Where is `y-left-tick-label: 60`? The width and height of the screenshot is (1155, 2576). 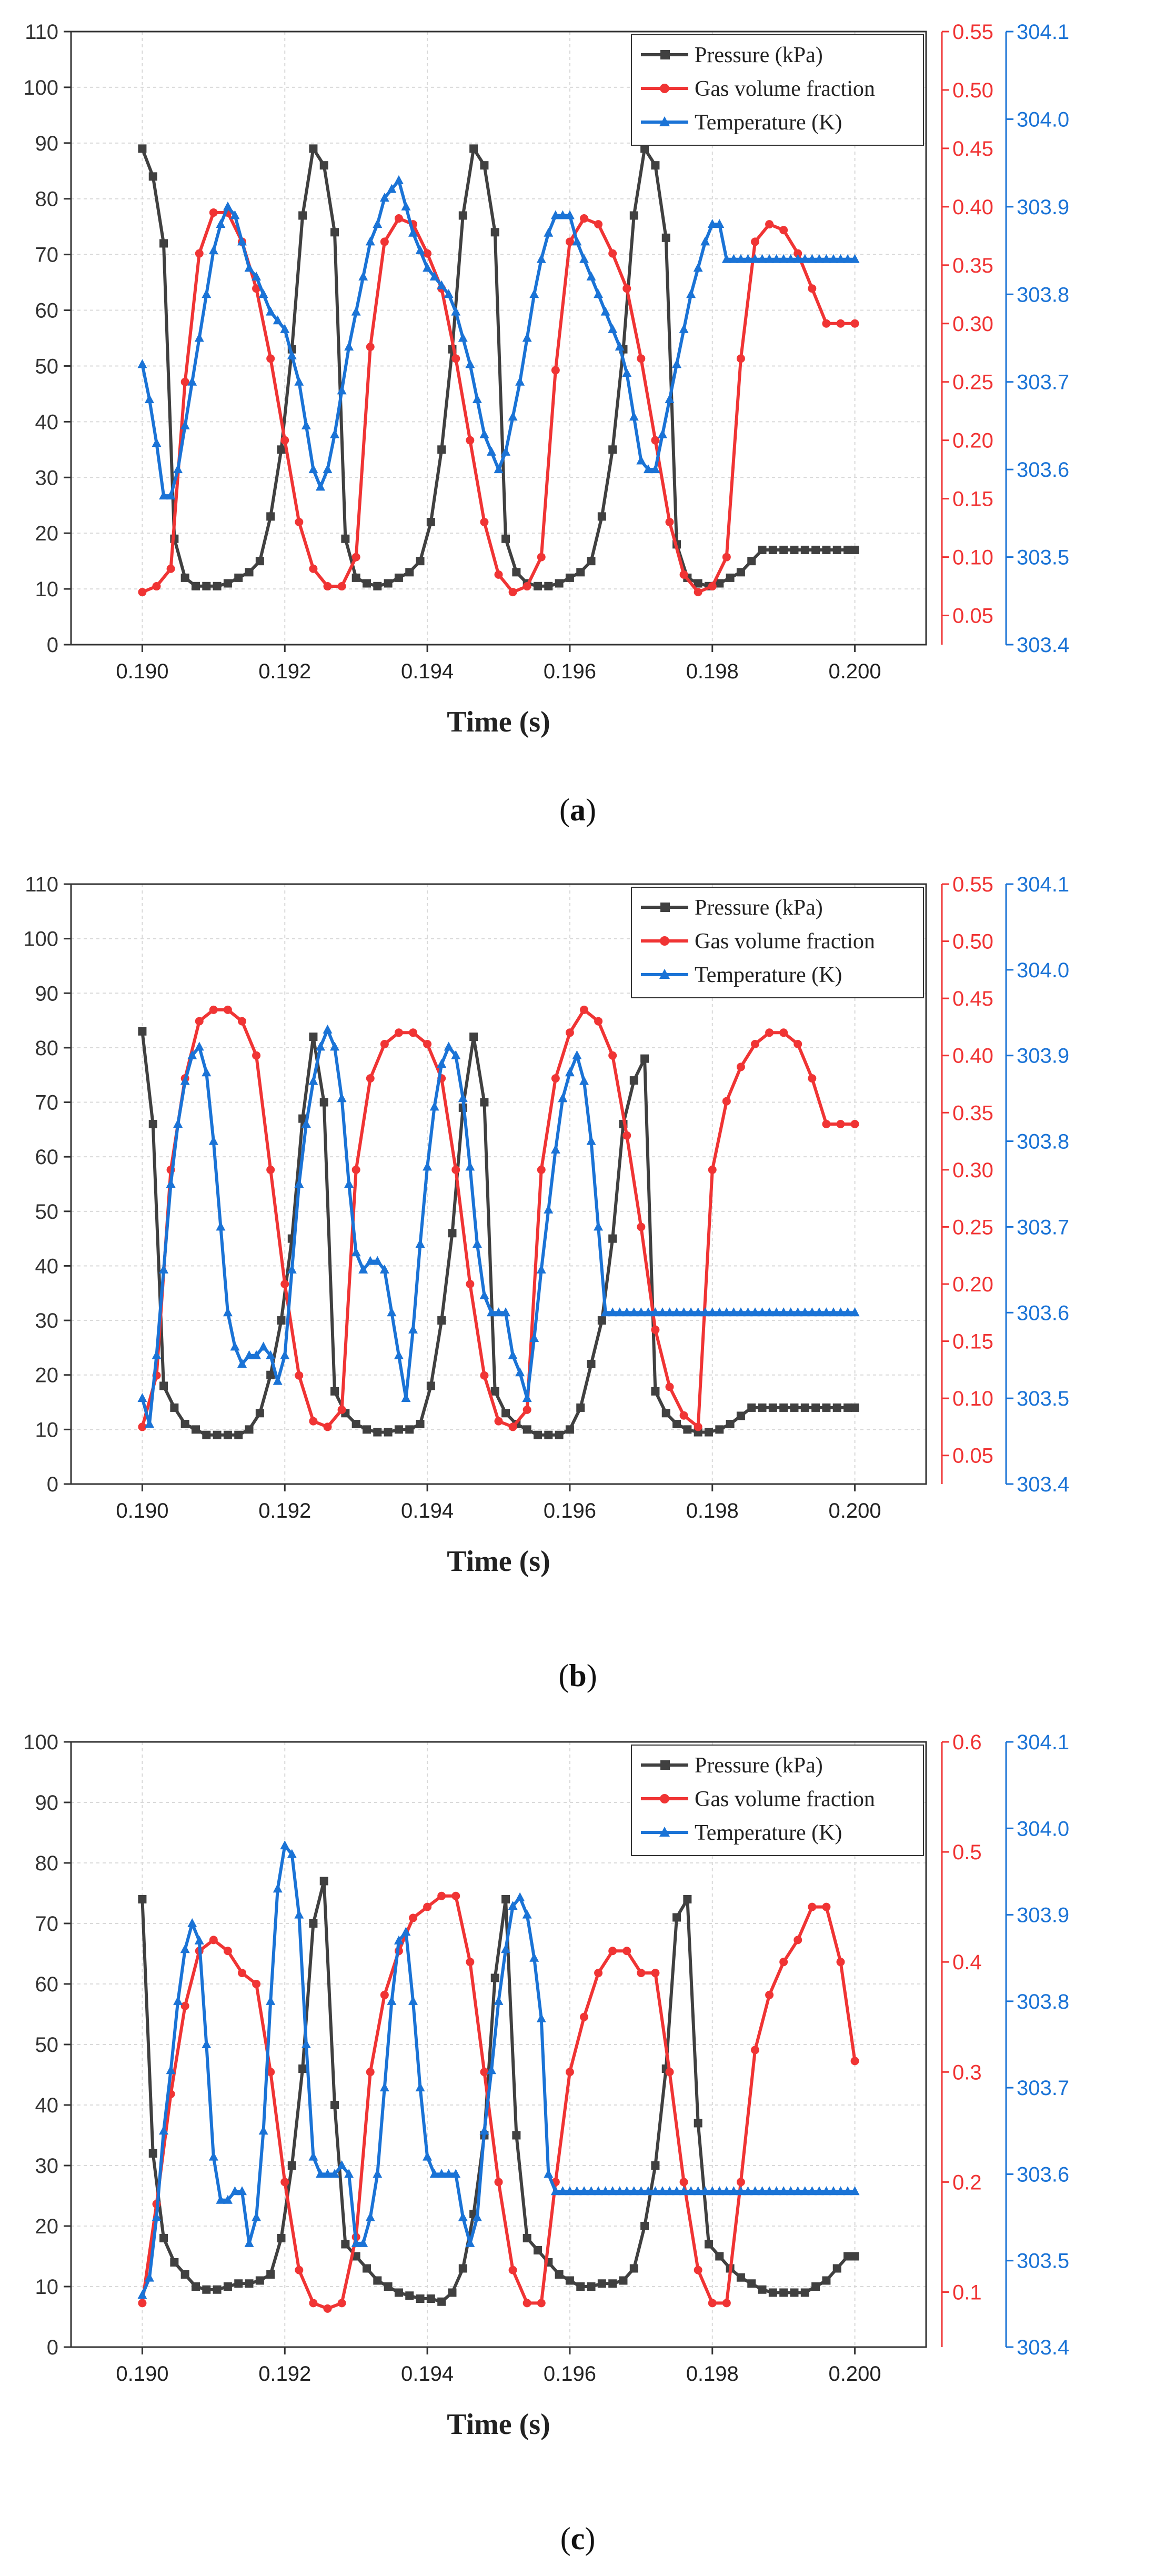 y-left-tick-label: 60 is located at coordinates (47, 1984).